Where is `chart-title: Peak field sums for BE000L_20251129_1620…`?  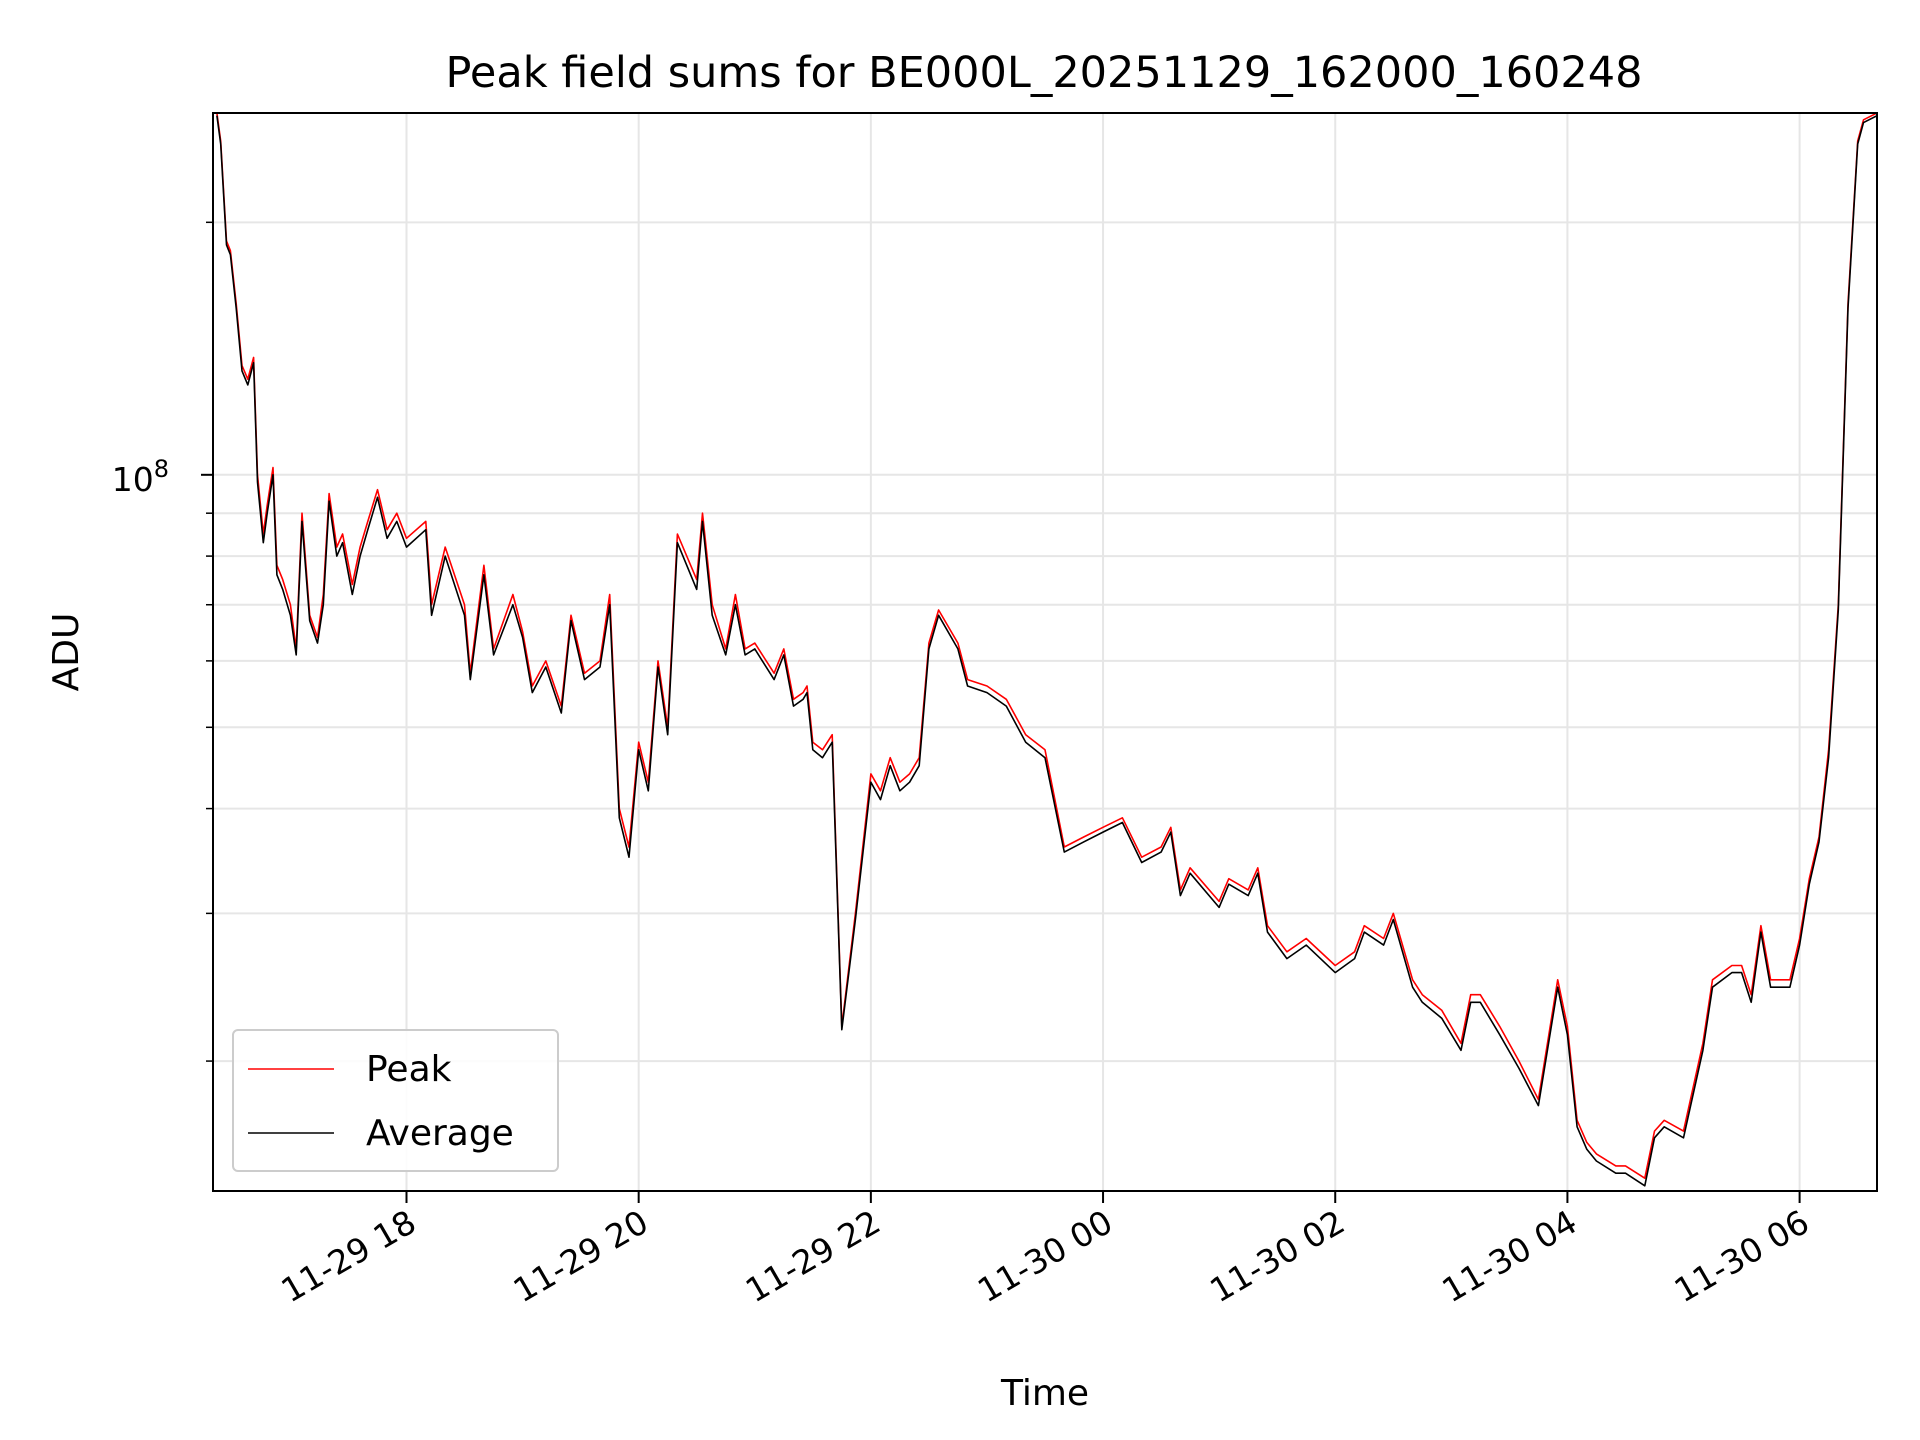
chart-title: Peak field sums for BE000L_20251129_1620… is located at coordinates (1044, 73).